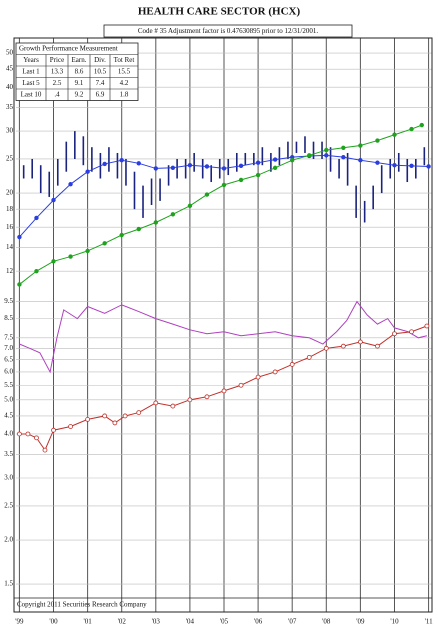  What do you see at coordinates (156, 622) in the screenshot?
I see `x-tick-label: '03` at bounding box center [156, 622].